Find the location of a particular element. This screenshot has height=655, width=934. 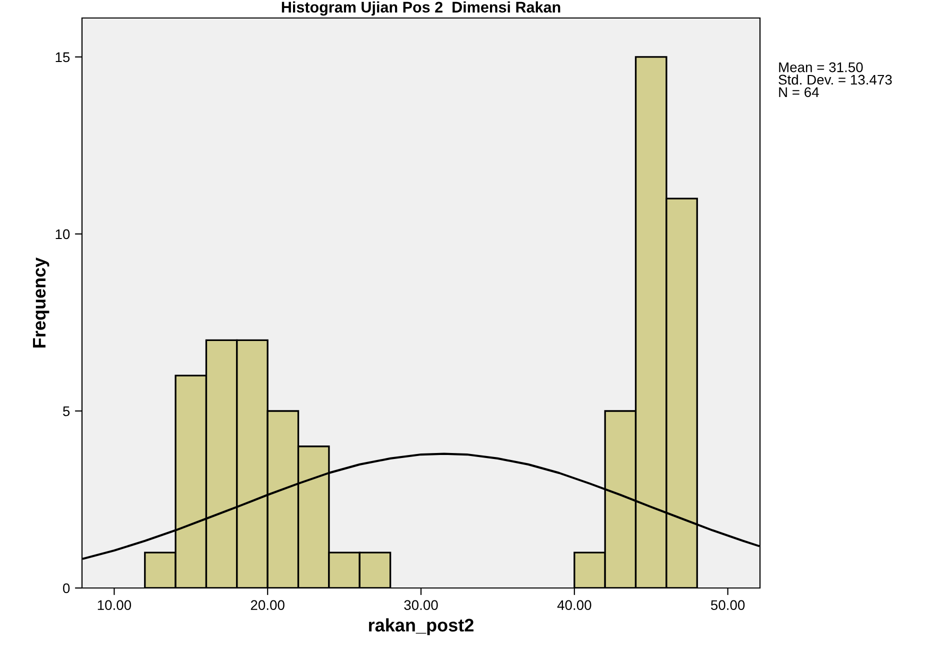

y-axis-title: Frequency is located at coordinates (41, 302).